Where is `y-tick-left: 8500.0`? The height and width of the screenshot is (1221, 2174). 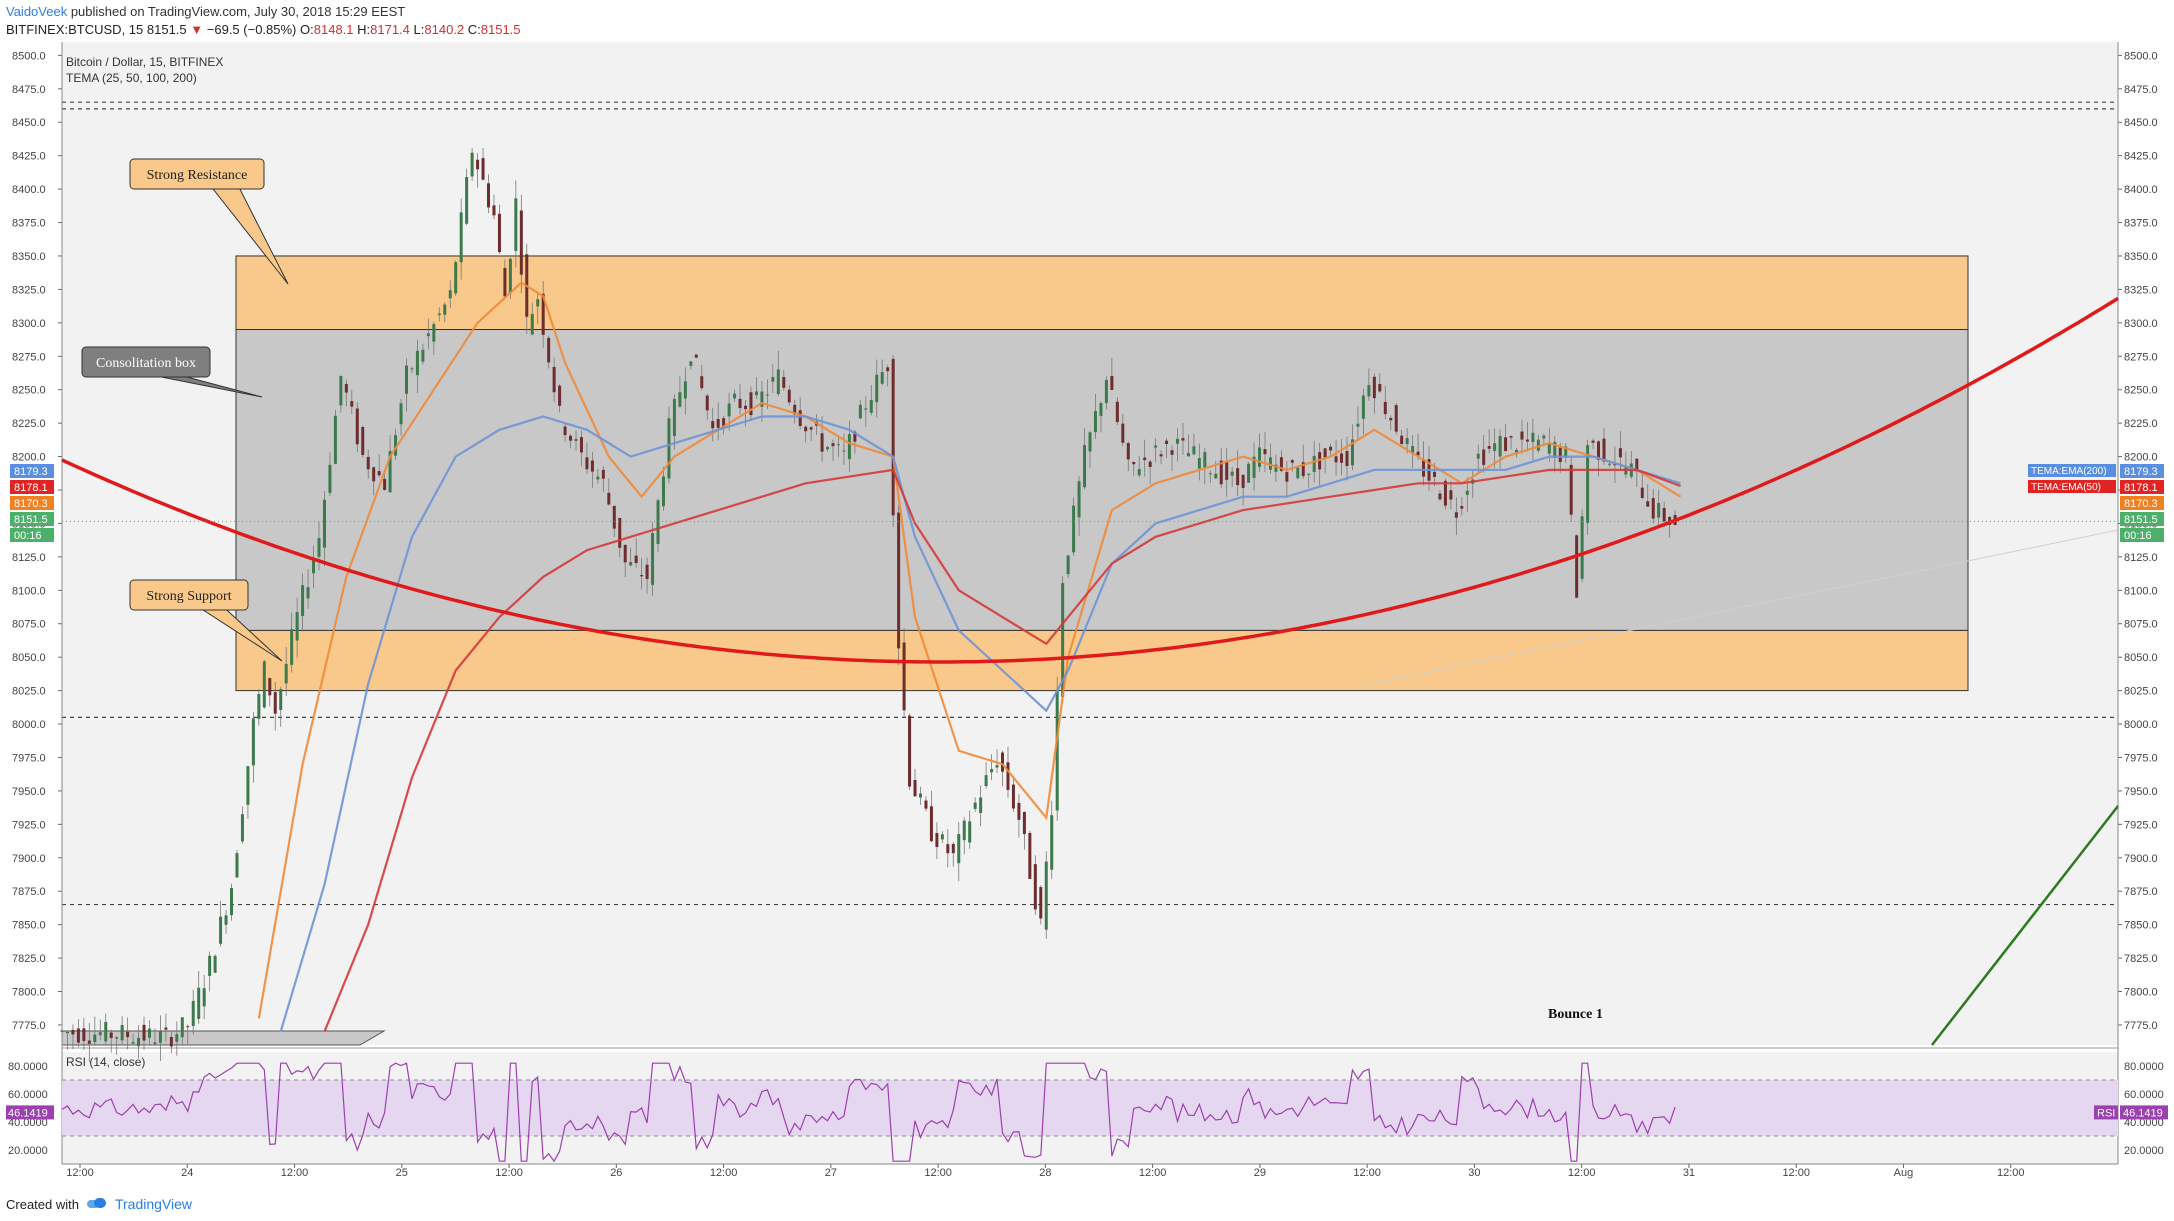 y-tick-left: 8500.0 is located at coordinates (29, 56).